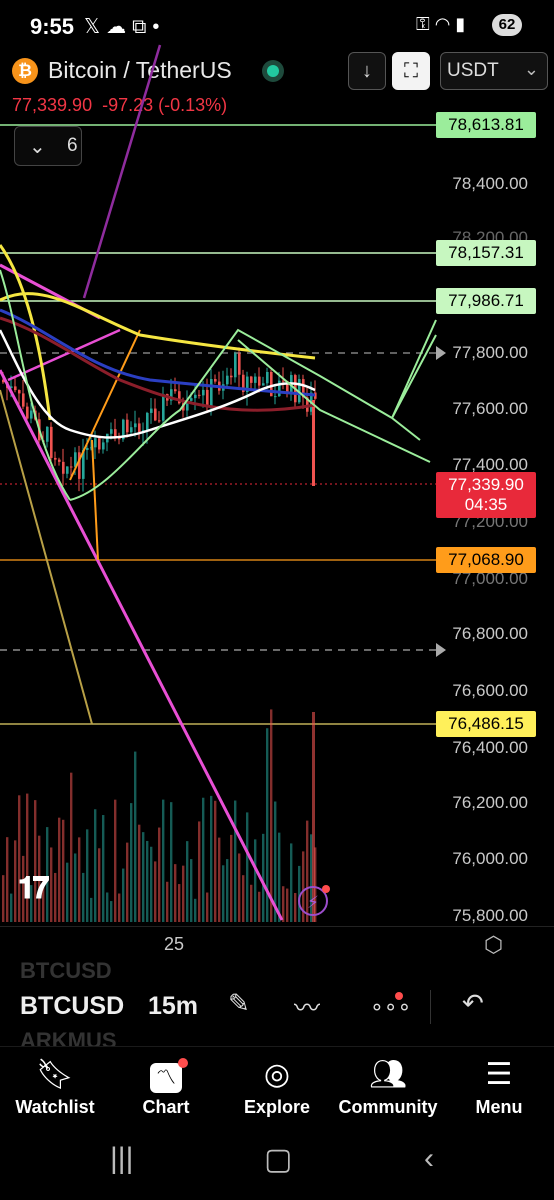 This screenshot has height=1200, width=554. I want to click on symbol-button: BTCUSD, so click(72, 1006).